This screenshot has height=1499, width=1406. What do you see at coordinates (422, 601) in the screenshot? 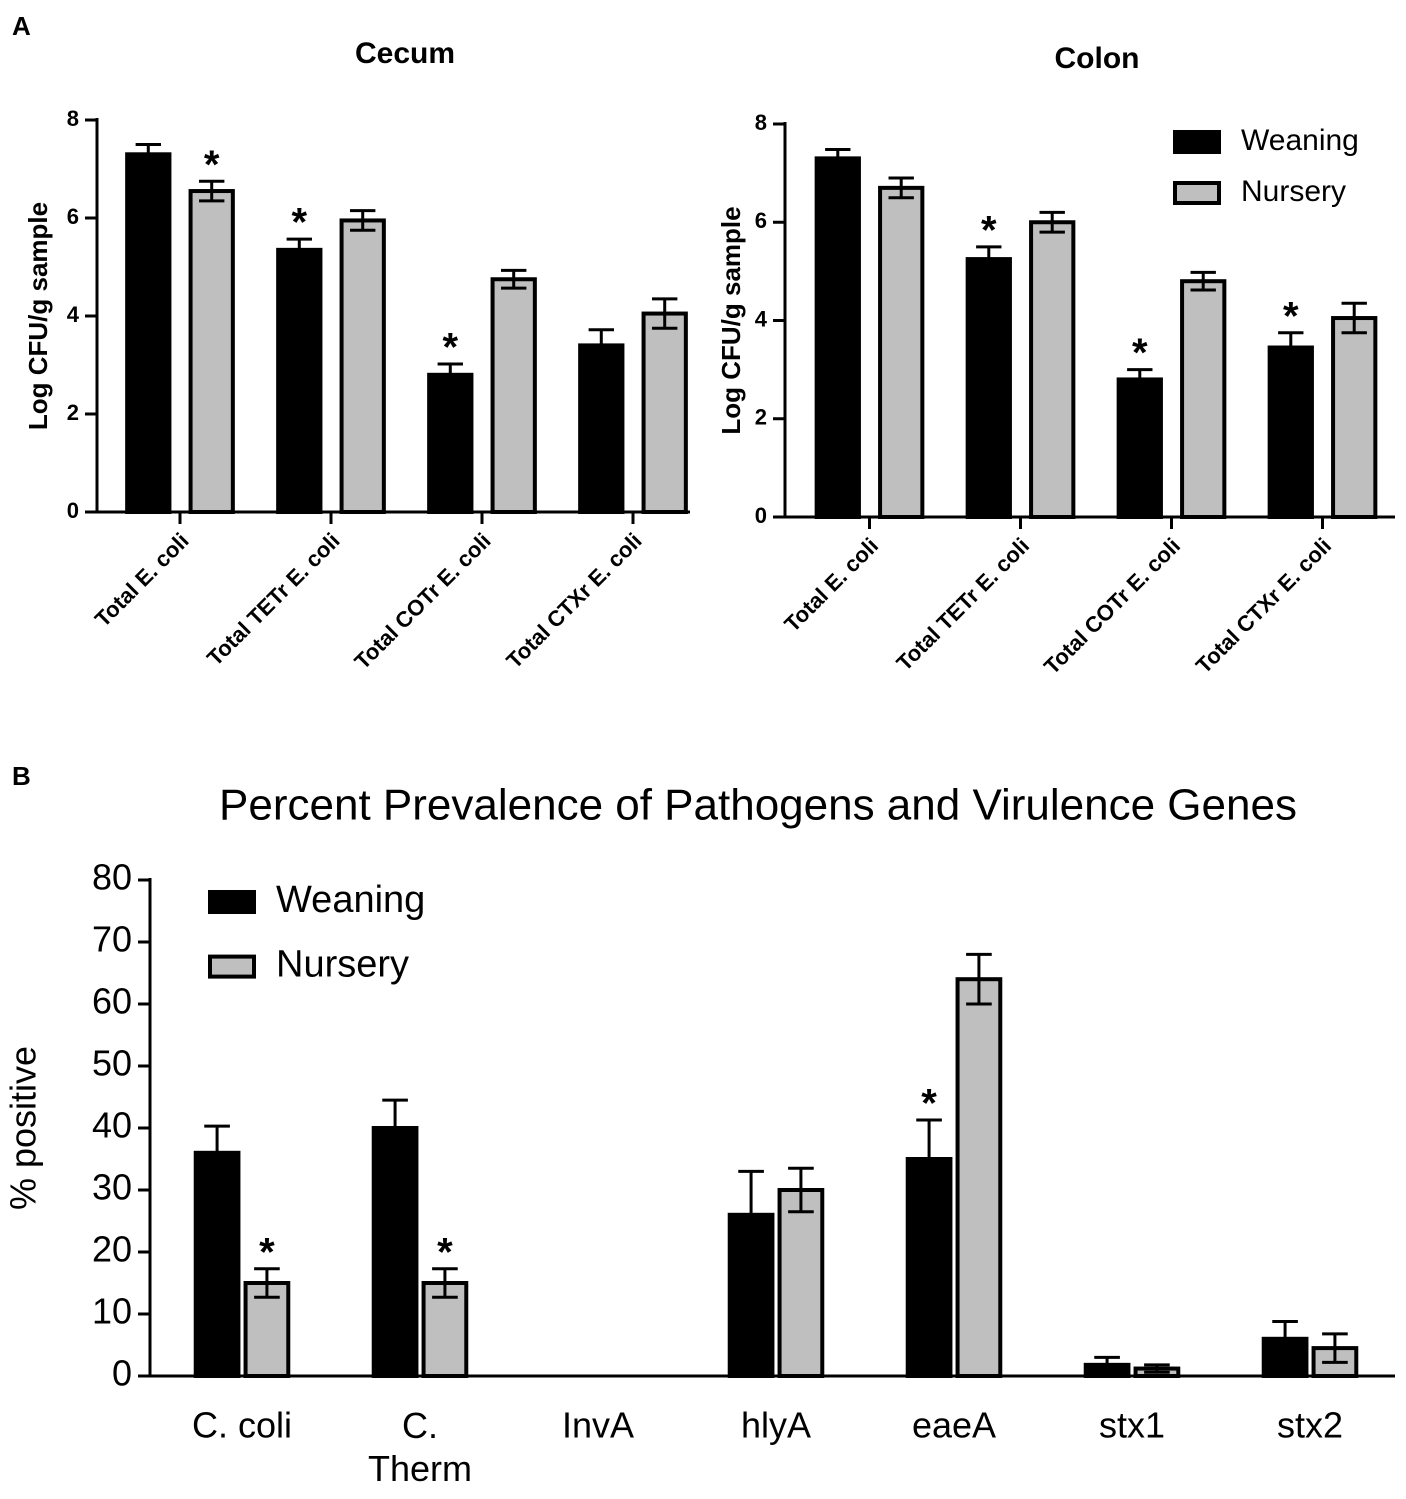
I see `x-tick-label: Total COTr E. coli` at bounding box center [422, 601].